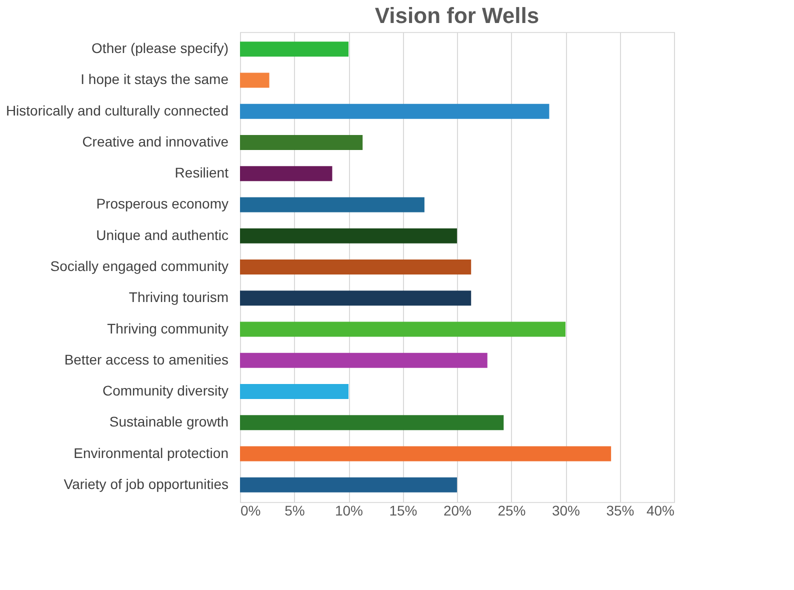 The image size is (794, 590). Describe the element at coordinates (660, 510) in the screenshot. I see `x-tick-label: 40%` at that location.